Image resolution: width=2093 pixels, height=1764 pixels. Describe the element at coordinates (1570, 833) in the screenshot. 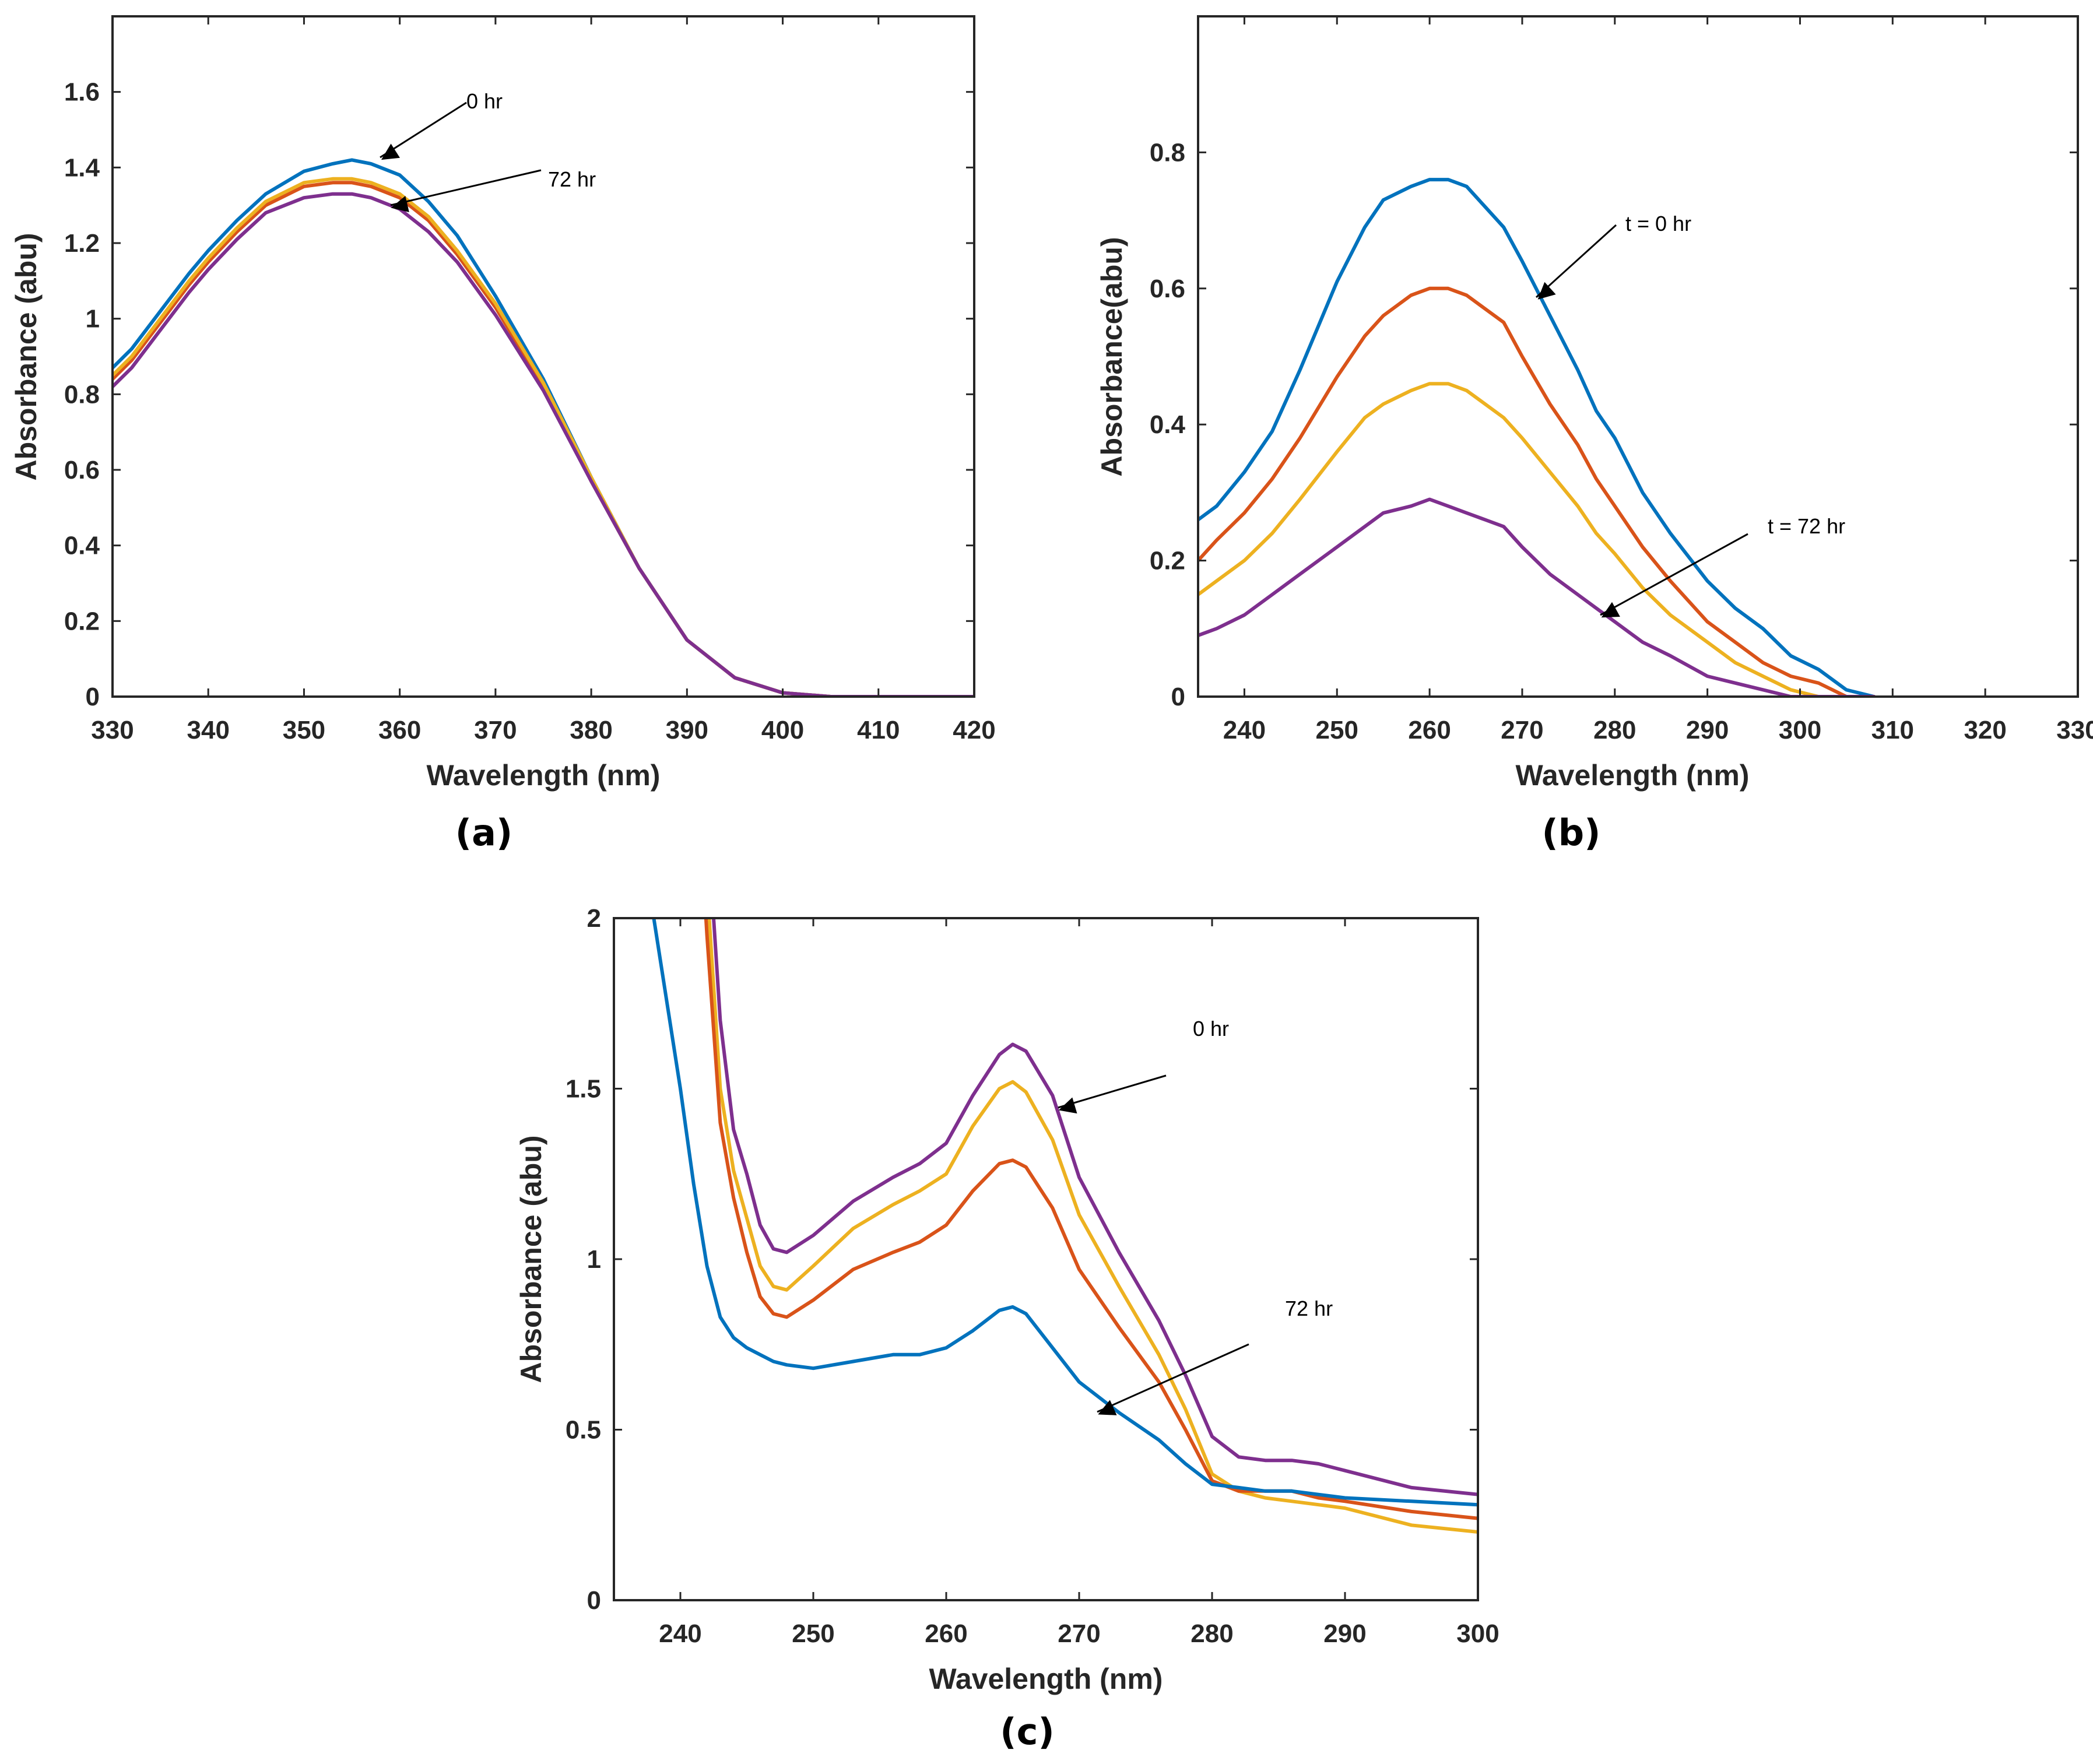

I see `panel-b-label: (b)` at that location.